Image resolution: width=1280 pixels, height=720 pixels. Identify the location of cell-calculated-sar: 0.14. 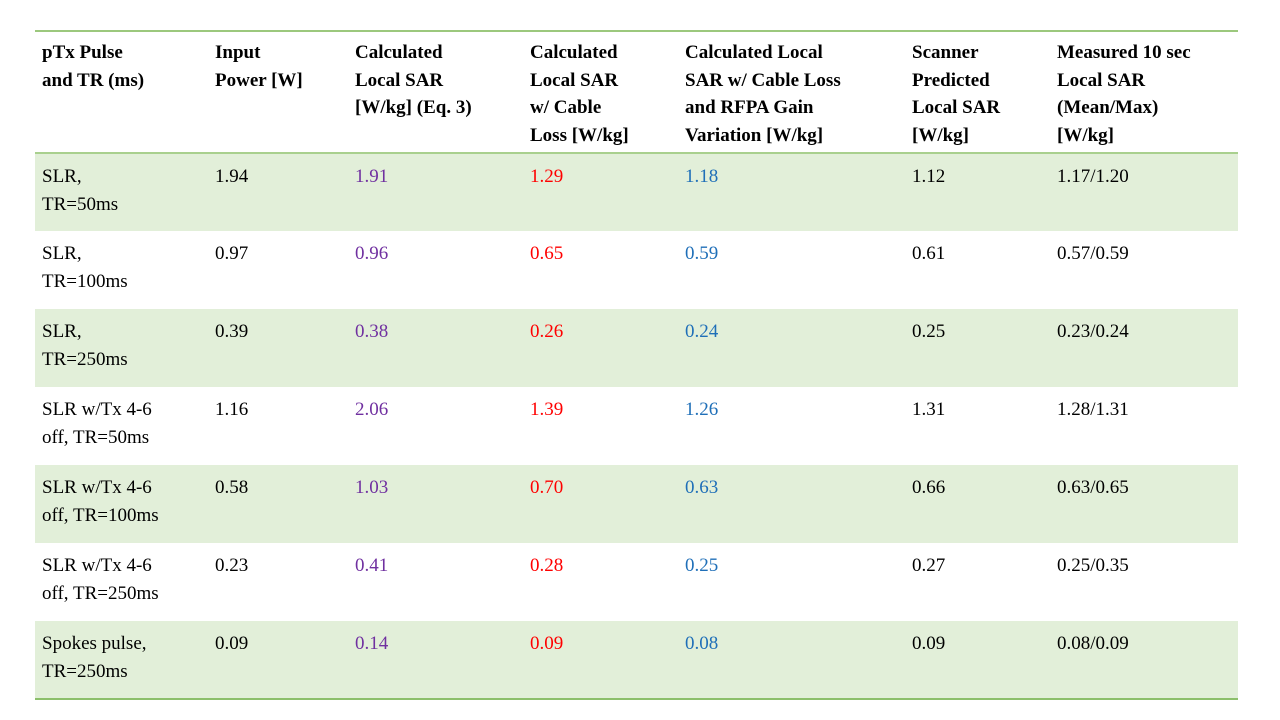
(372, 643).